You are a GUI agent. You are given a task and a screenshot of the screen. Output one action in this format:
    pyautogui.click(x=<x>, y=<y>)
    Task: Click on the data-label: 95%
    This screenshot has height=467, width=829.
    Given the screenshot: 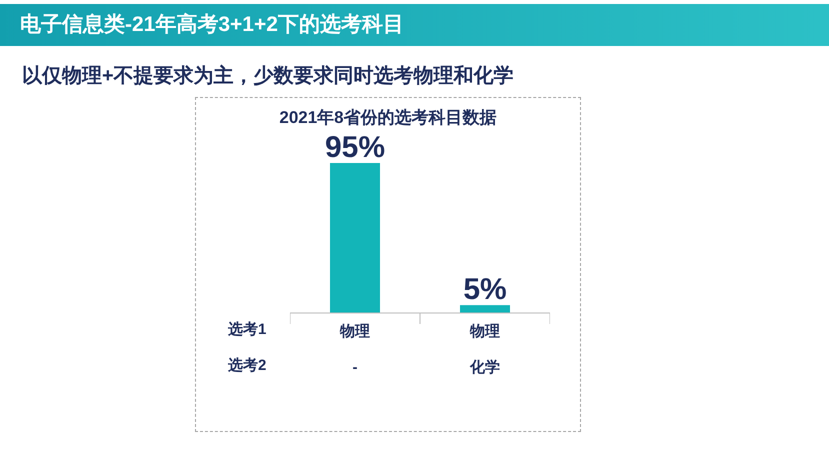 What is the action you would take?
    pyautogui.click(x=355, y=147)
    